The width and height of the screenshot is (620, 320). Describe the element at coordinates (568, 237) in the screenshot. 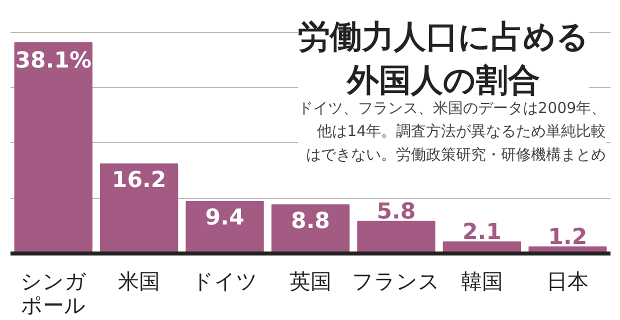

I see `data-label: 1.2` at that location.